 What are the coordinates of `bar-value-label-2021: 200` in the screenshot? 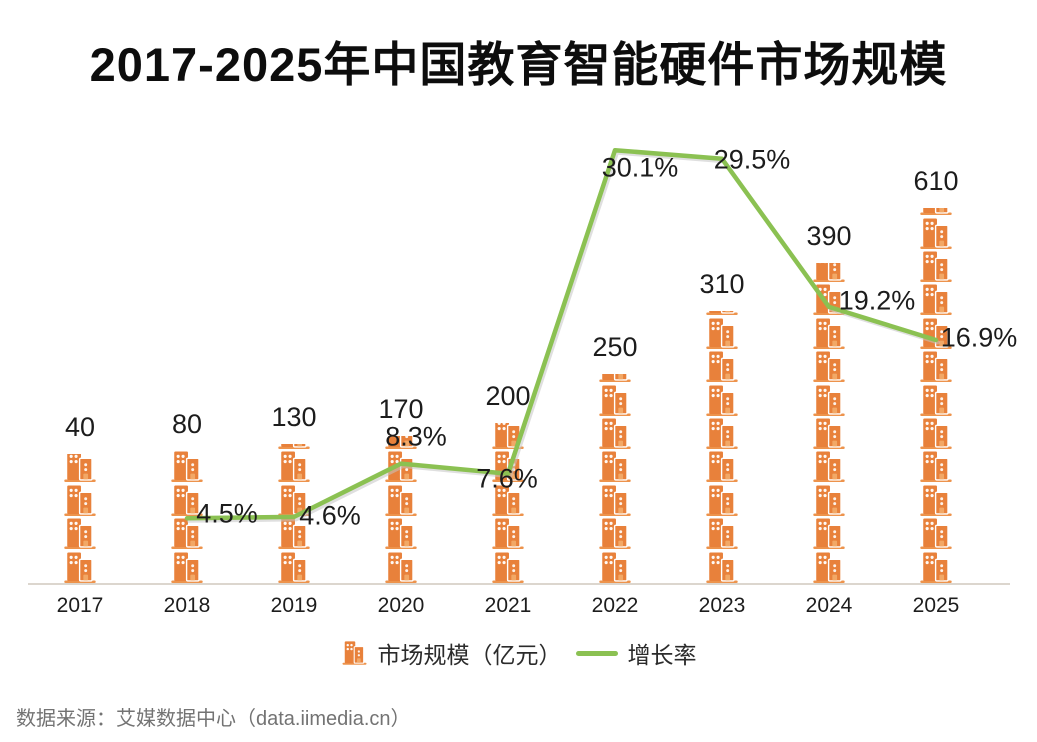 It's located at (508, 396).